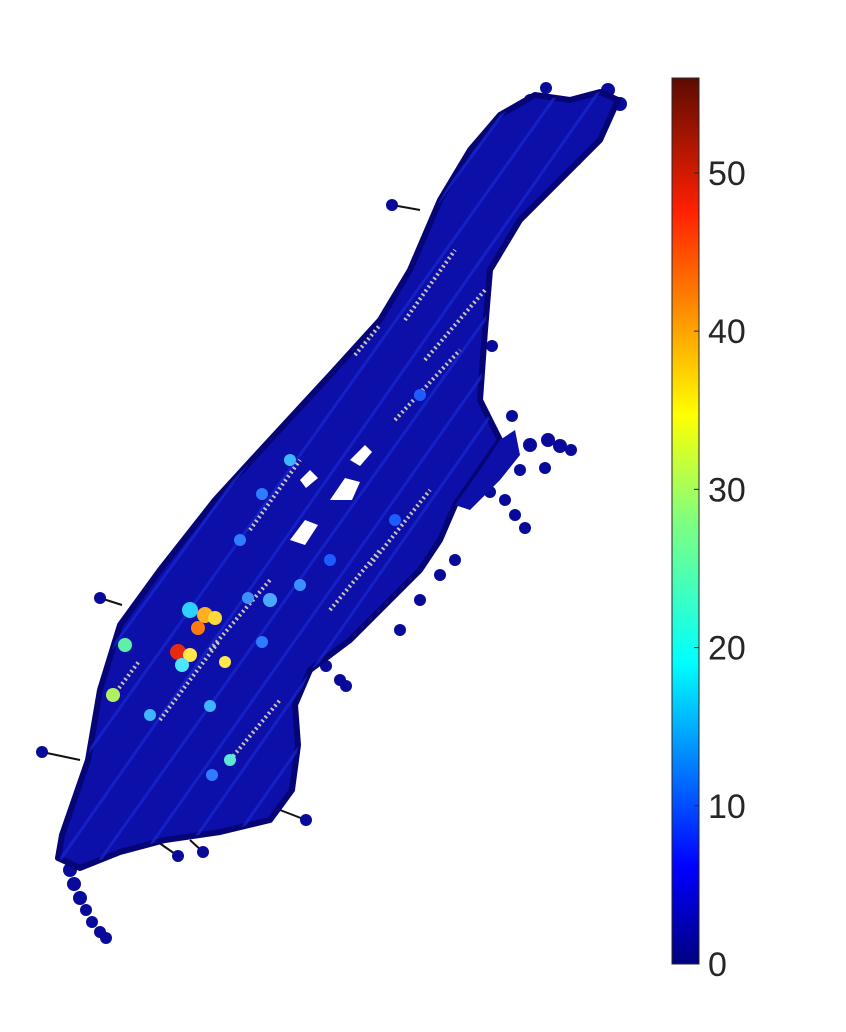  What do you see at coordinates (727, 490) in the screenshot?
I see `colorbar-tick-label: 30` at bounding box center [727, 490].